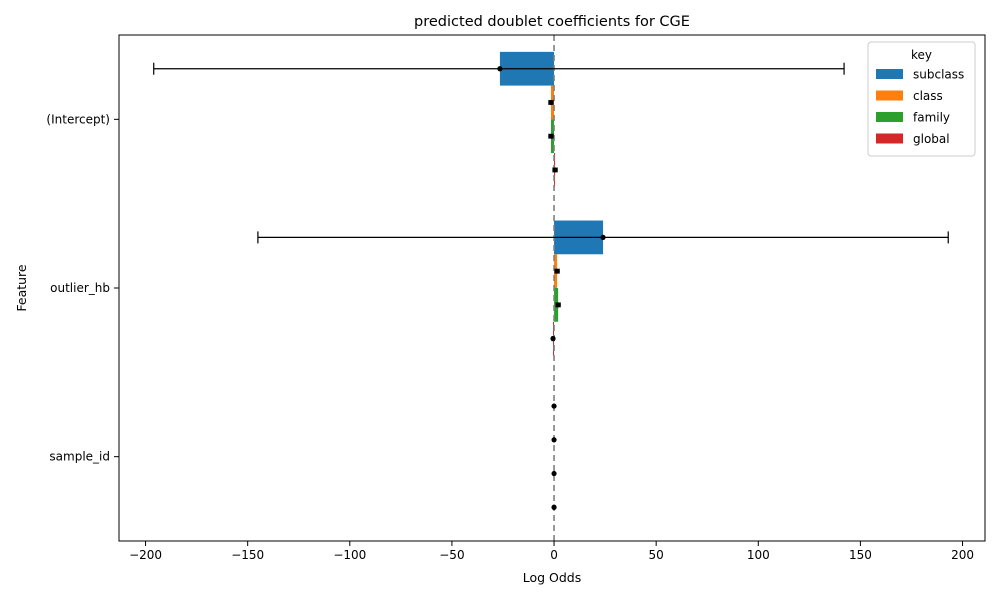 Image resolution: width=1000 pixels, height=600 pixels. I want to click on legend-swatch-subclass, so click(889, 74).